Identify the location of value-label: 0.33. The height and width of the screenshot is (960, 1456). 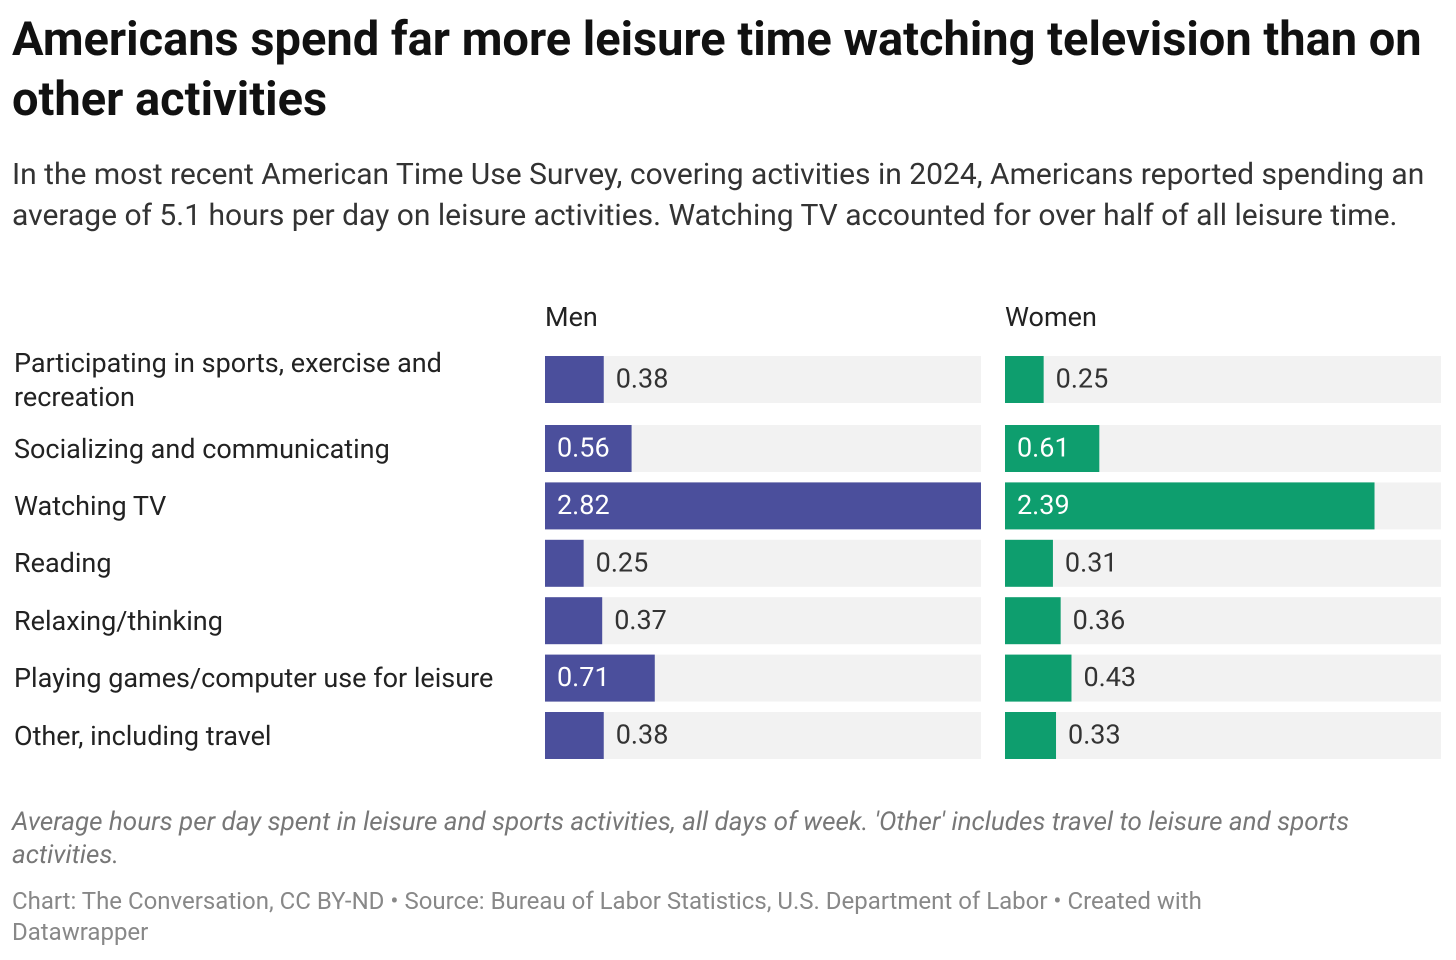
(1094, 735).